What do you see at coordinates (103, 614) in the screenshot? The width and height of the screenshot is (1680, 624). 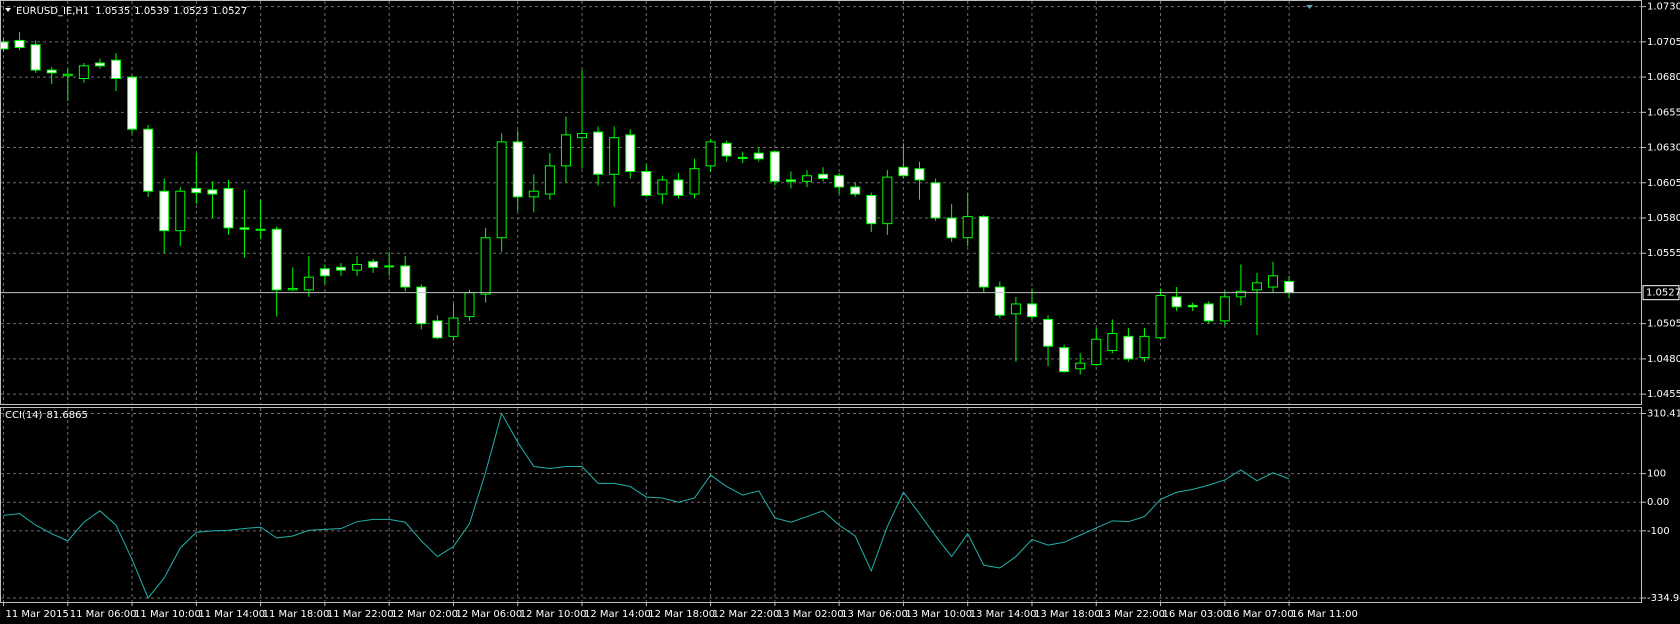 I see `x-tick-label: 11 Mar 06:00` at bounding box center [103, 614].